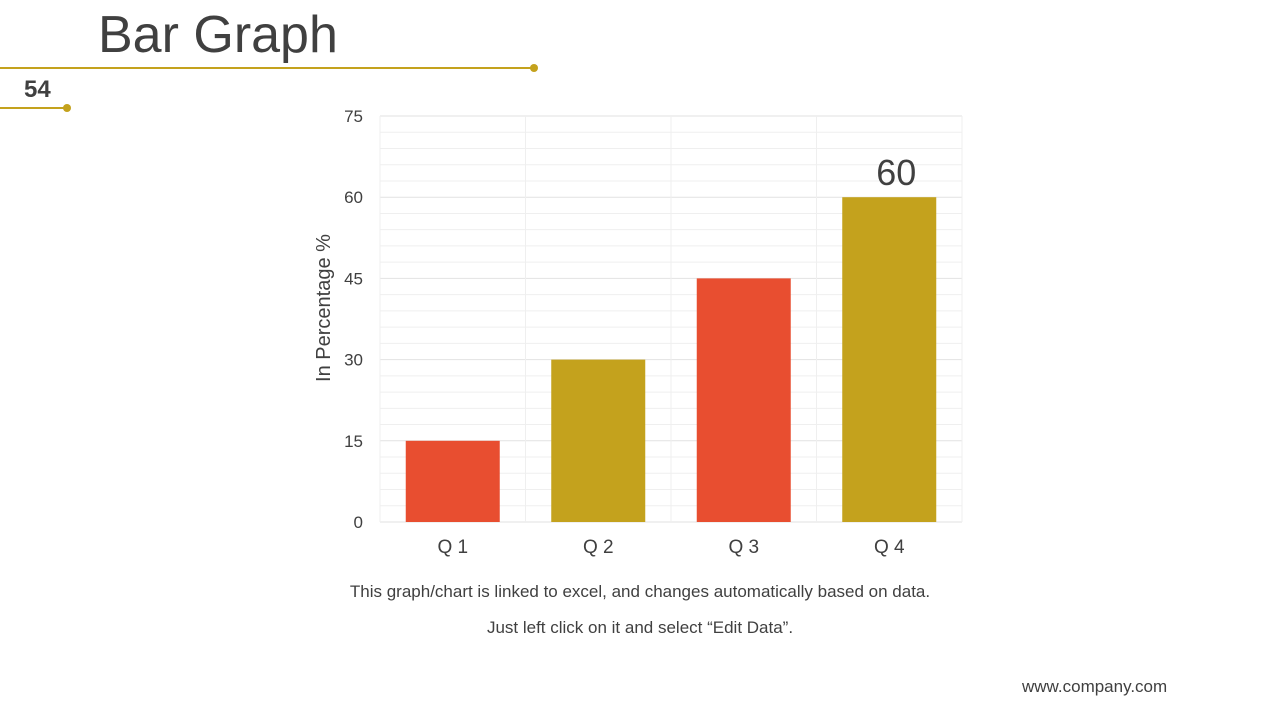 This screenshot has width=1280, height=720. I want to click on title-underline, so click(267, 68).